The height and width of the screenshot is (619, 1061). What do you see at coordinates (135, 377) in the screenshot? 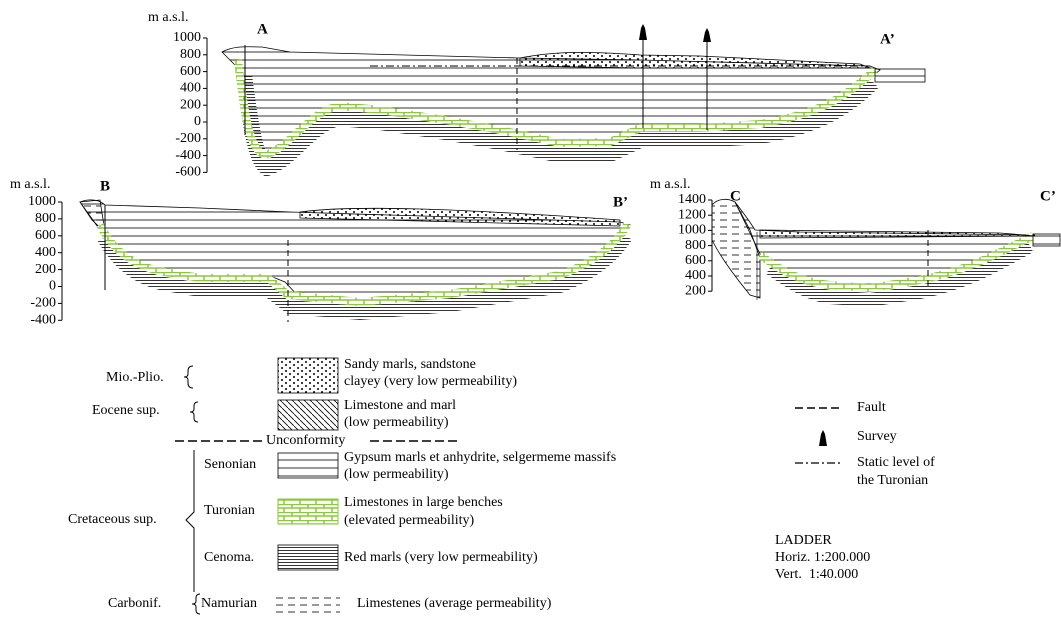
I see `age-label: Mio.-Plio.` at bounding box center [135, 377].